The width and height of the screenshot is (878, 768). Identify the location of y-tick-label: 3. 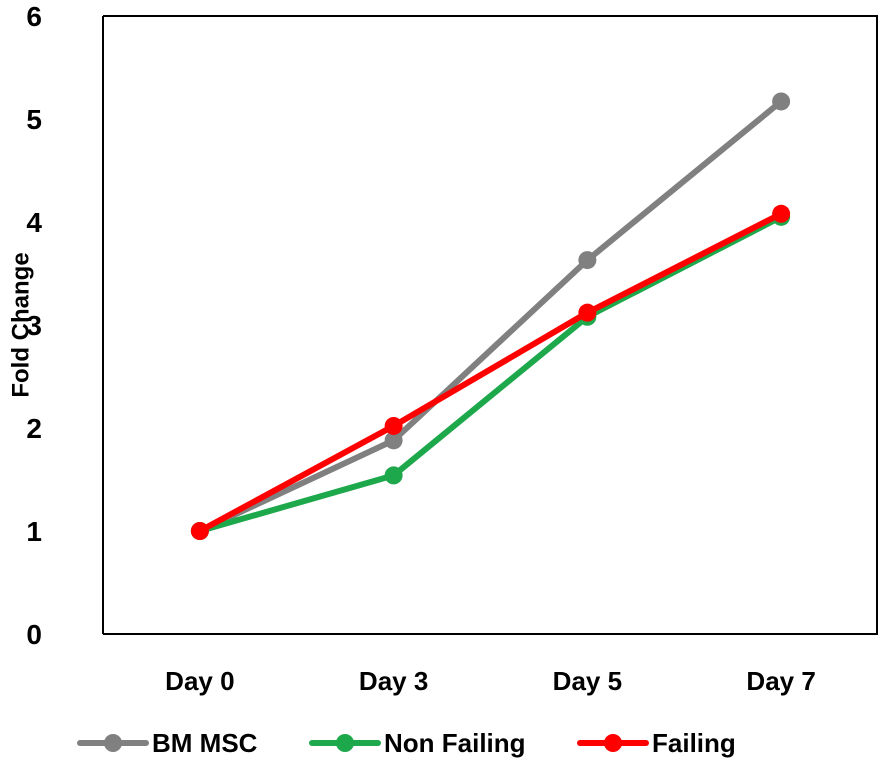
(34, 325).